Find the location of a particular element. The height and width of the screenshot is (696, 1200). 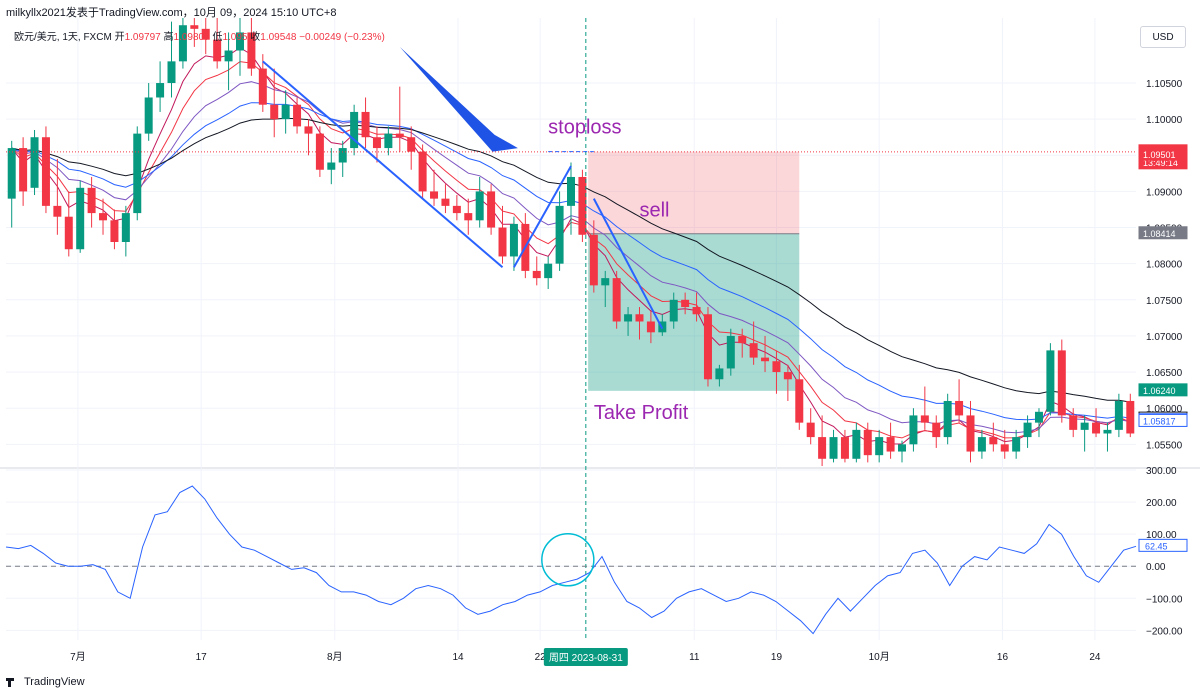

osc-tick-label: −100.00 is located at coordinates (1164, 599).